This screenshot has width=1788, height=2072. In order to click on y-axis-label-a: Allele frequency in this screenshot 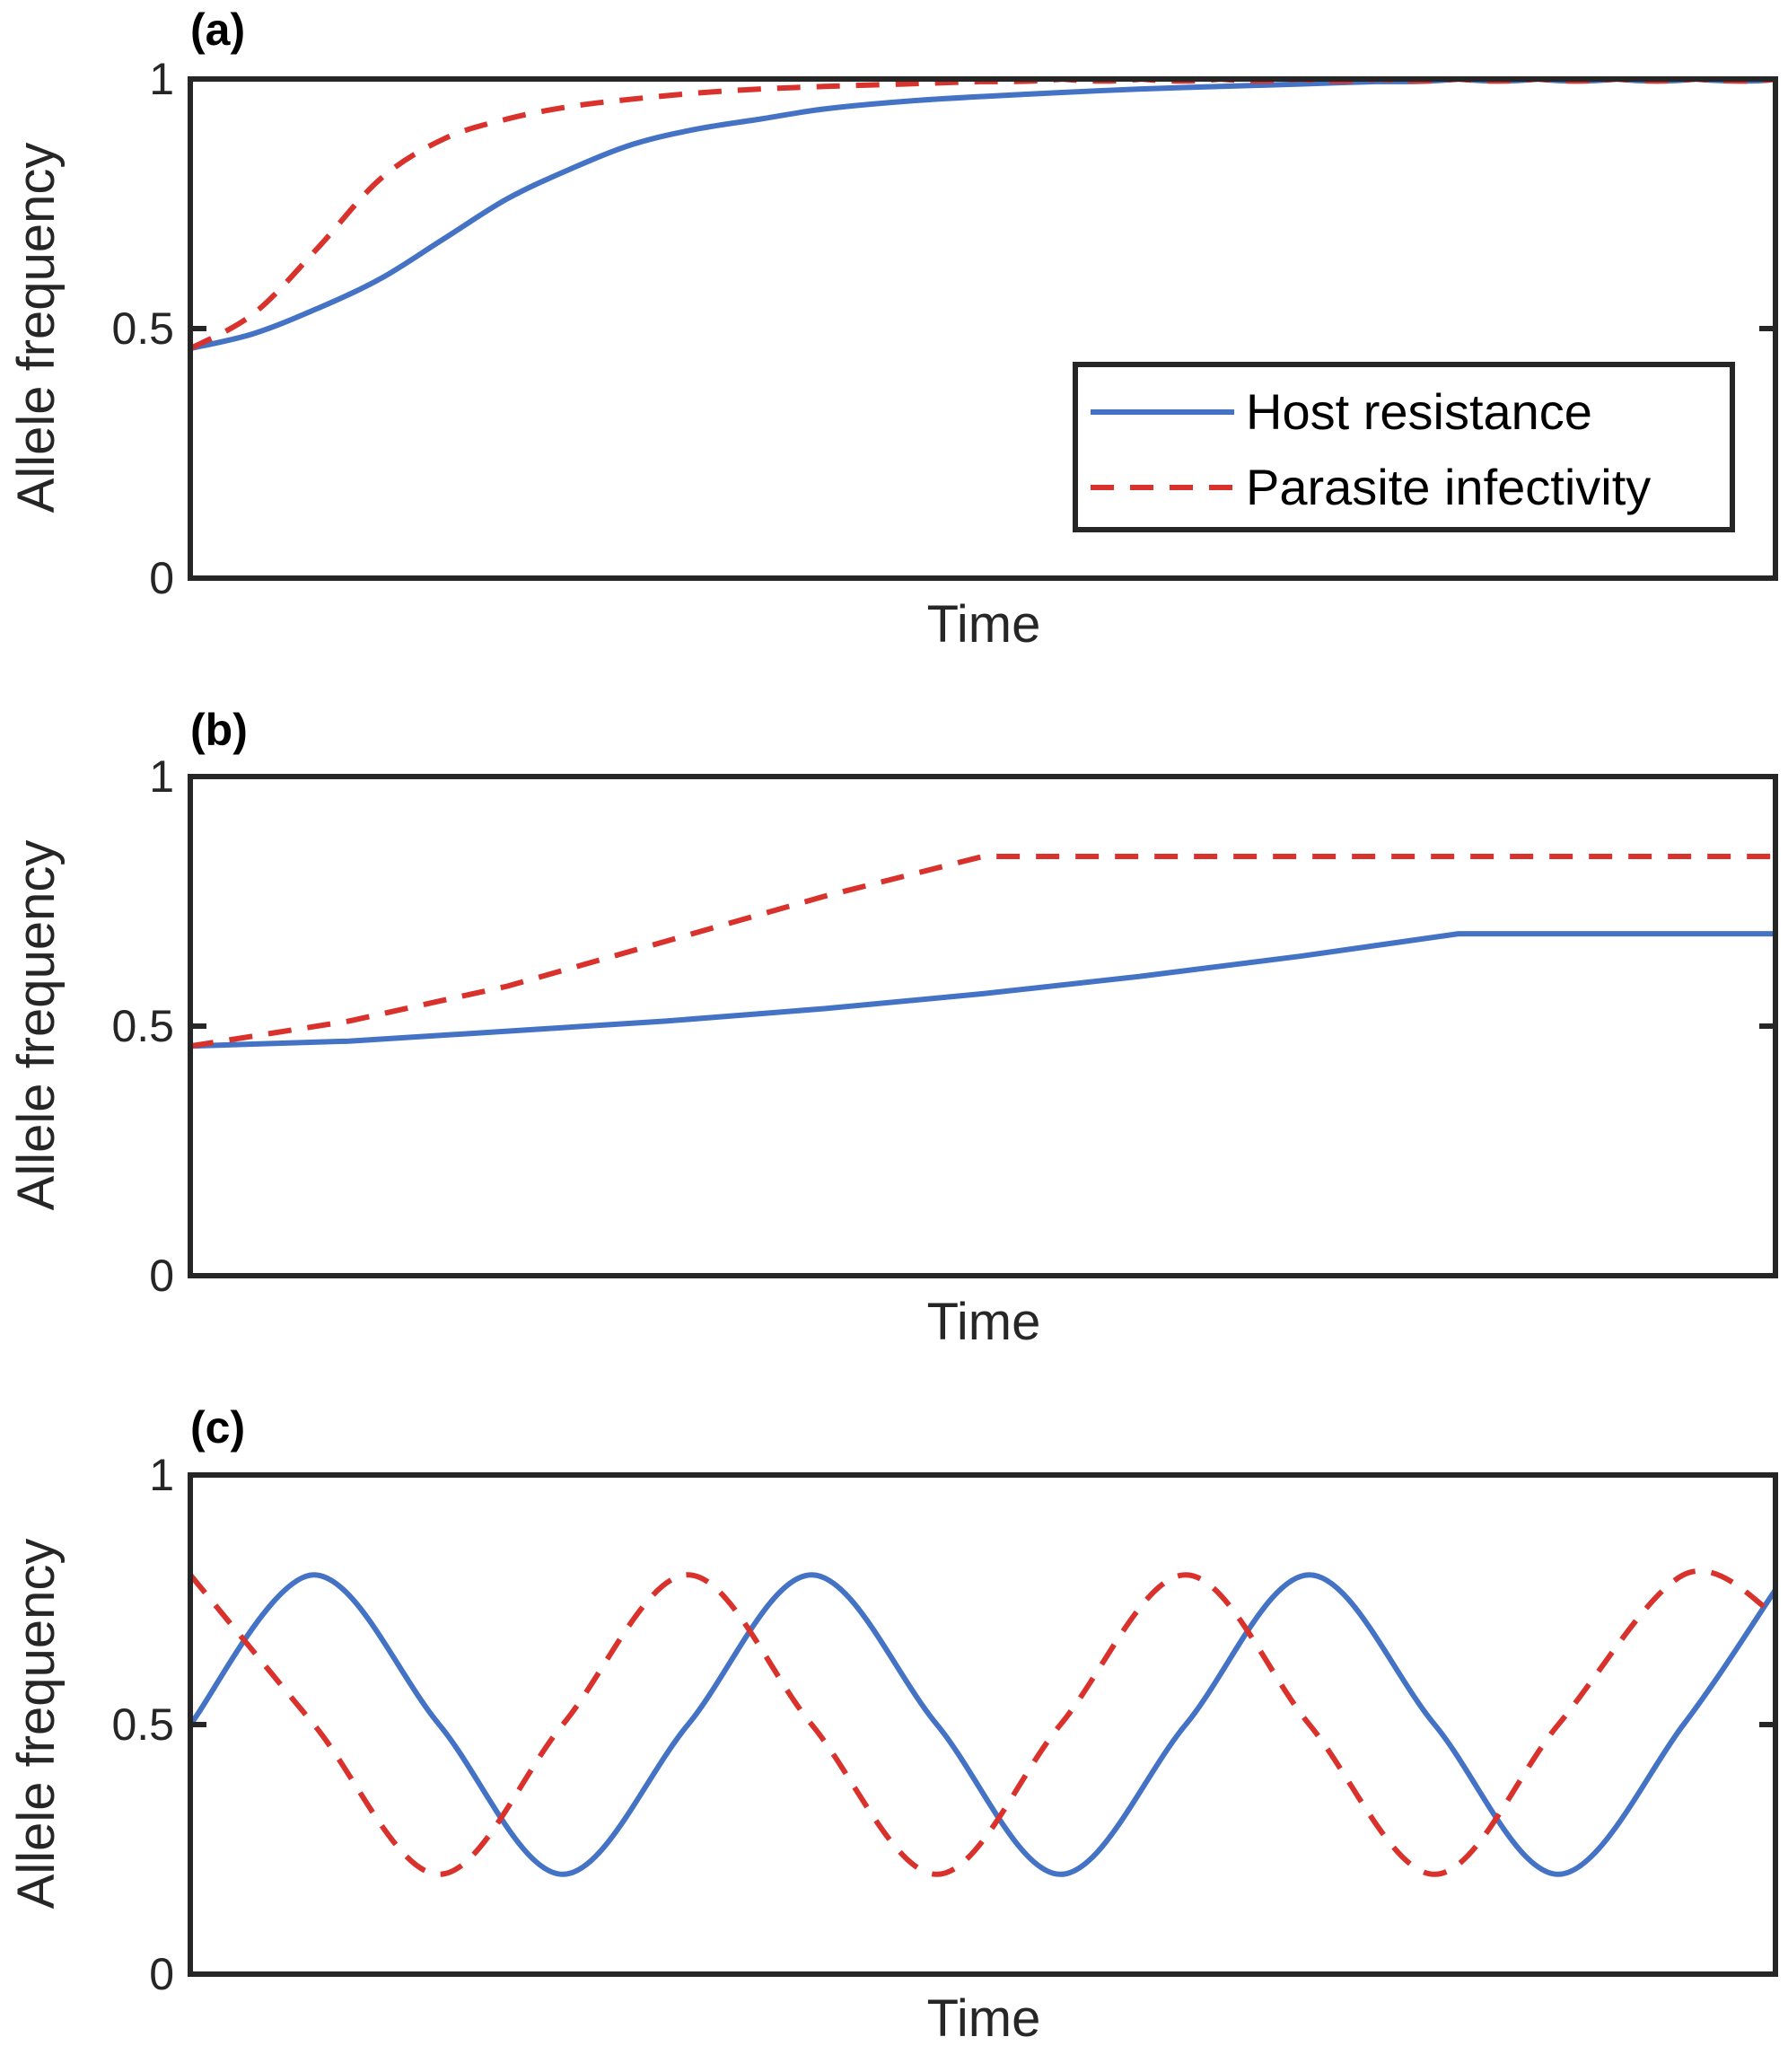, I will do `click(36, 328)`.